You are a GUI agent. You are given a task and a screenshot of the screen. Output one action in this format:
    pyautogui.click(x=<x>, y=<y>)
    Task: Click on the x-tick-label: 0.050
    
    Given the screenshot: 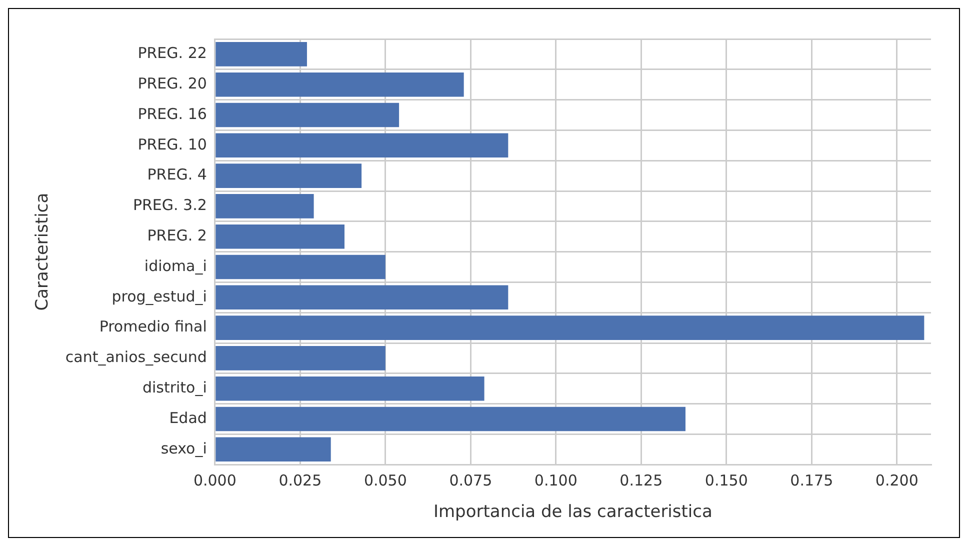 What is the action you would take?
    pyautogui.click(x=385, y=480)
    